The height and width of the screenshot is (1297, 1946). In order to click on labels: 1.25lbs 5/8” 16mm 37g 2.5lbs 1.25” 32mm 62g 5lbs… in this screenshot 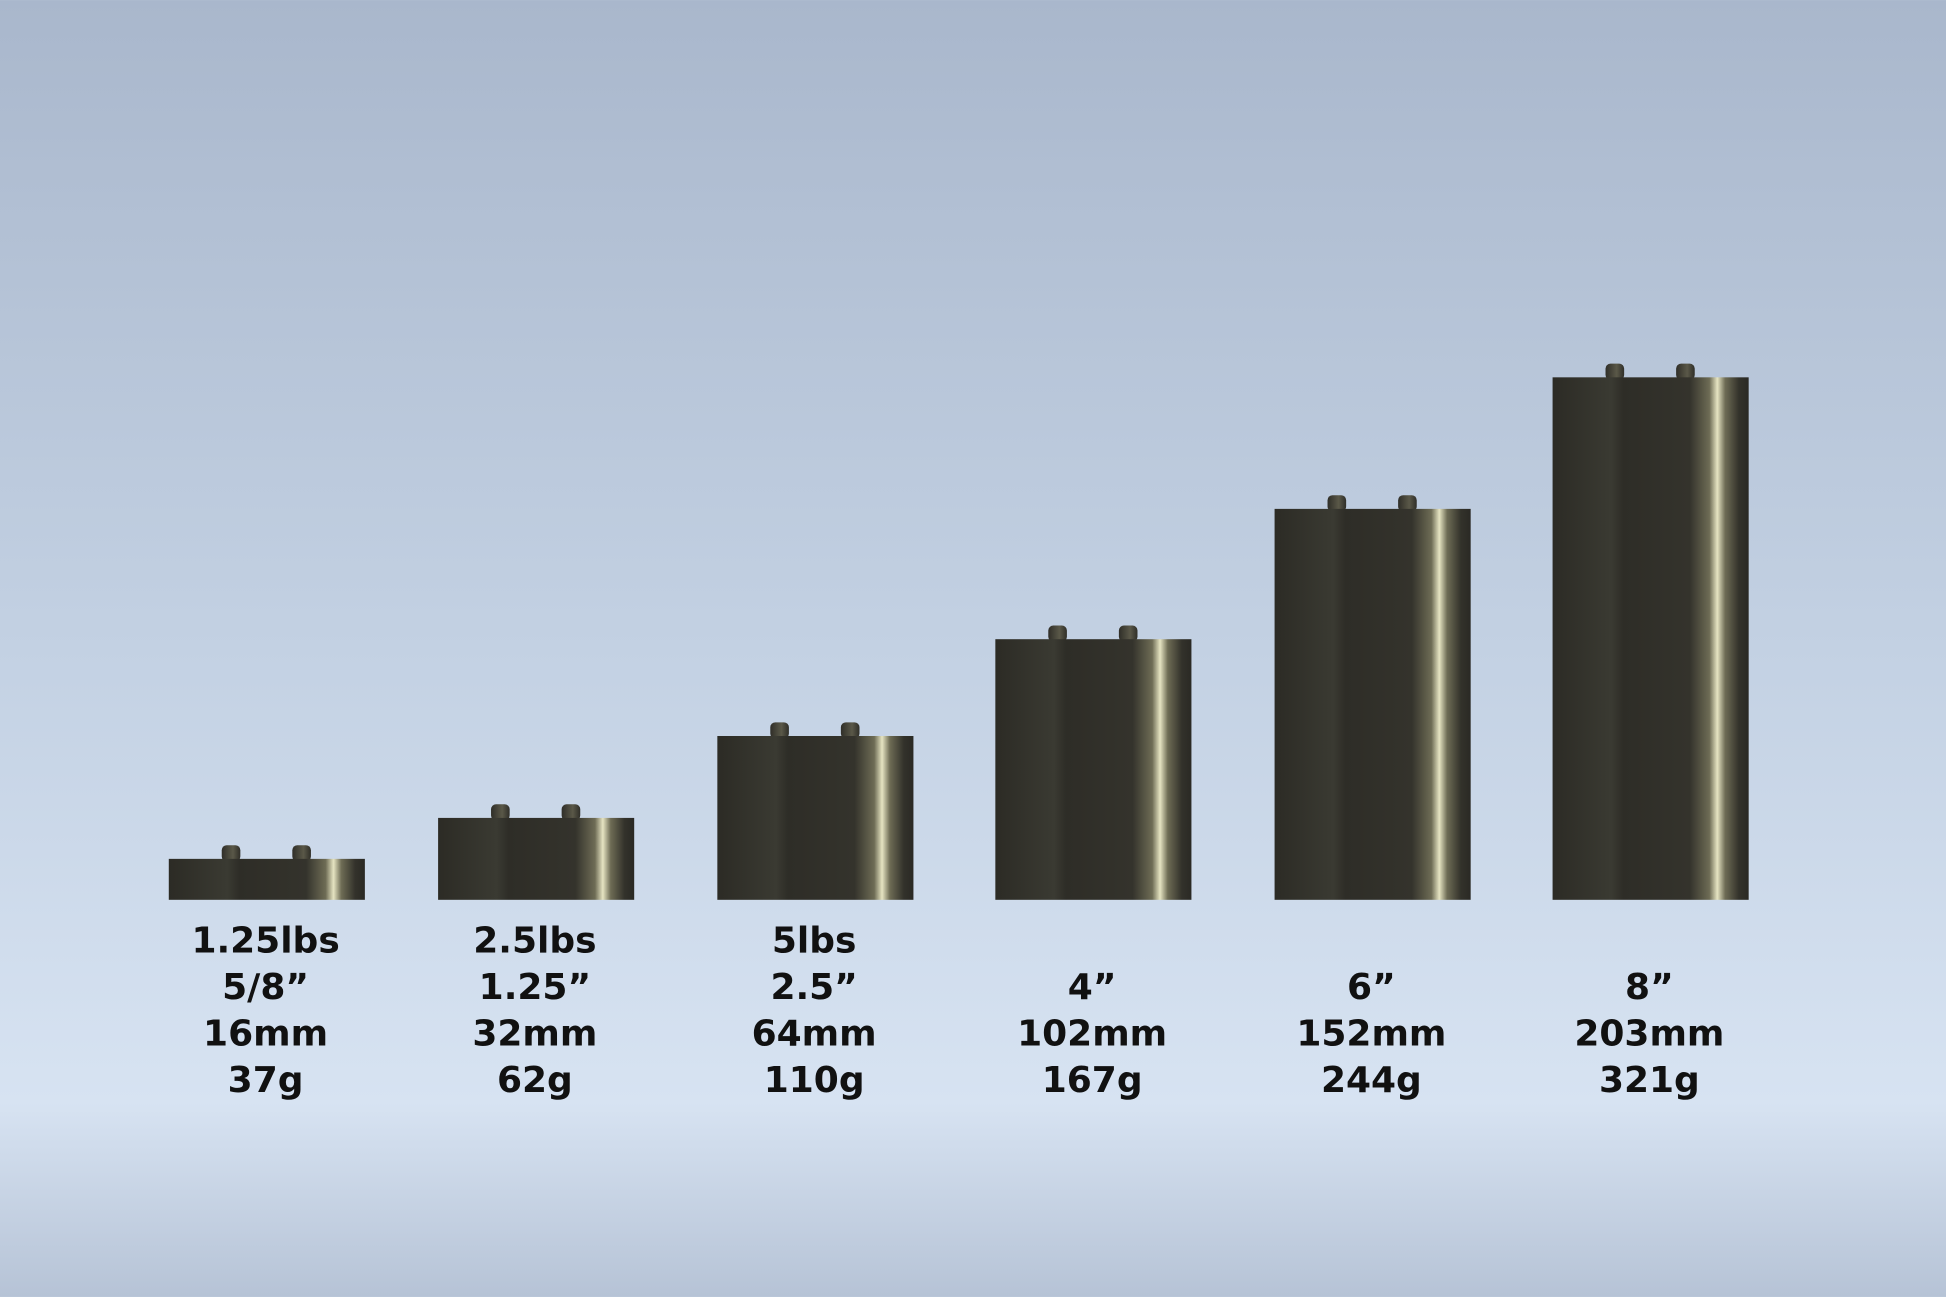, I will do `click(957, 1011)`.